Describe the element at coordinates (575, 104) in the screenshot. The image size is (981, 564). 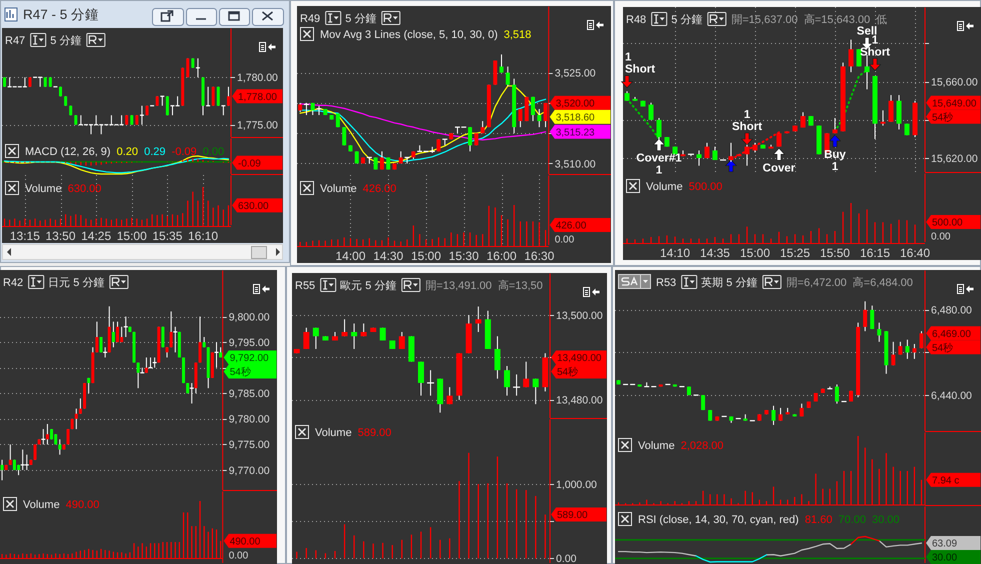
I see `text: 3,520.00` at that location.